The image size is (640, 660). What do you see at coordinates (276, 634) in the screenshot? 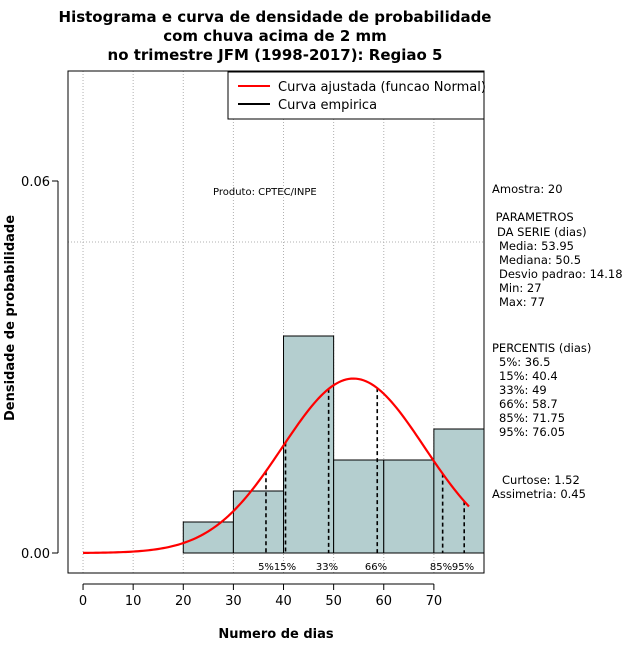
I see `x-axis-title: Numero de dias` at bounding box center [276, 634].